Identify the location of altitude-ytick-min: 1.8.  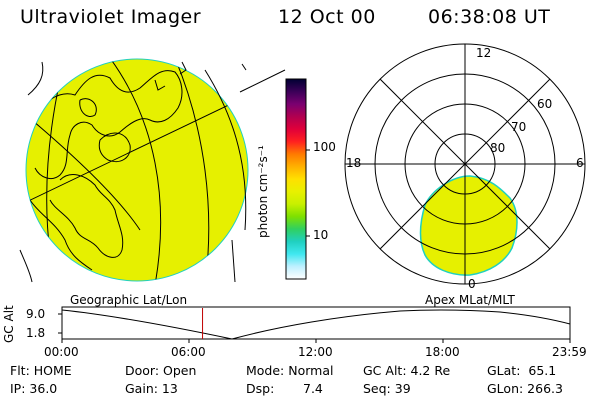
(36, 333).